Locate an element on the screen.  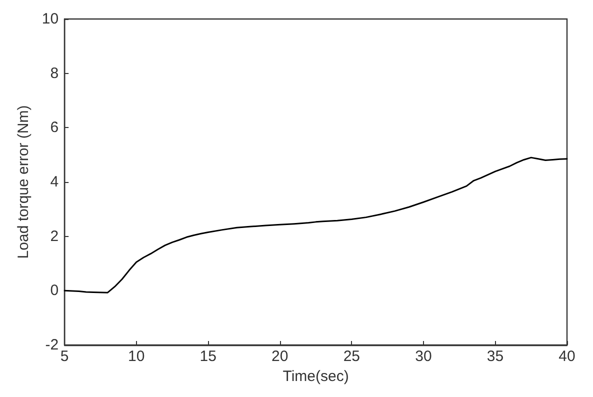
y-tick-label: 4 is located at coordinates (54, 182).